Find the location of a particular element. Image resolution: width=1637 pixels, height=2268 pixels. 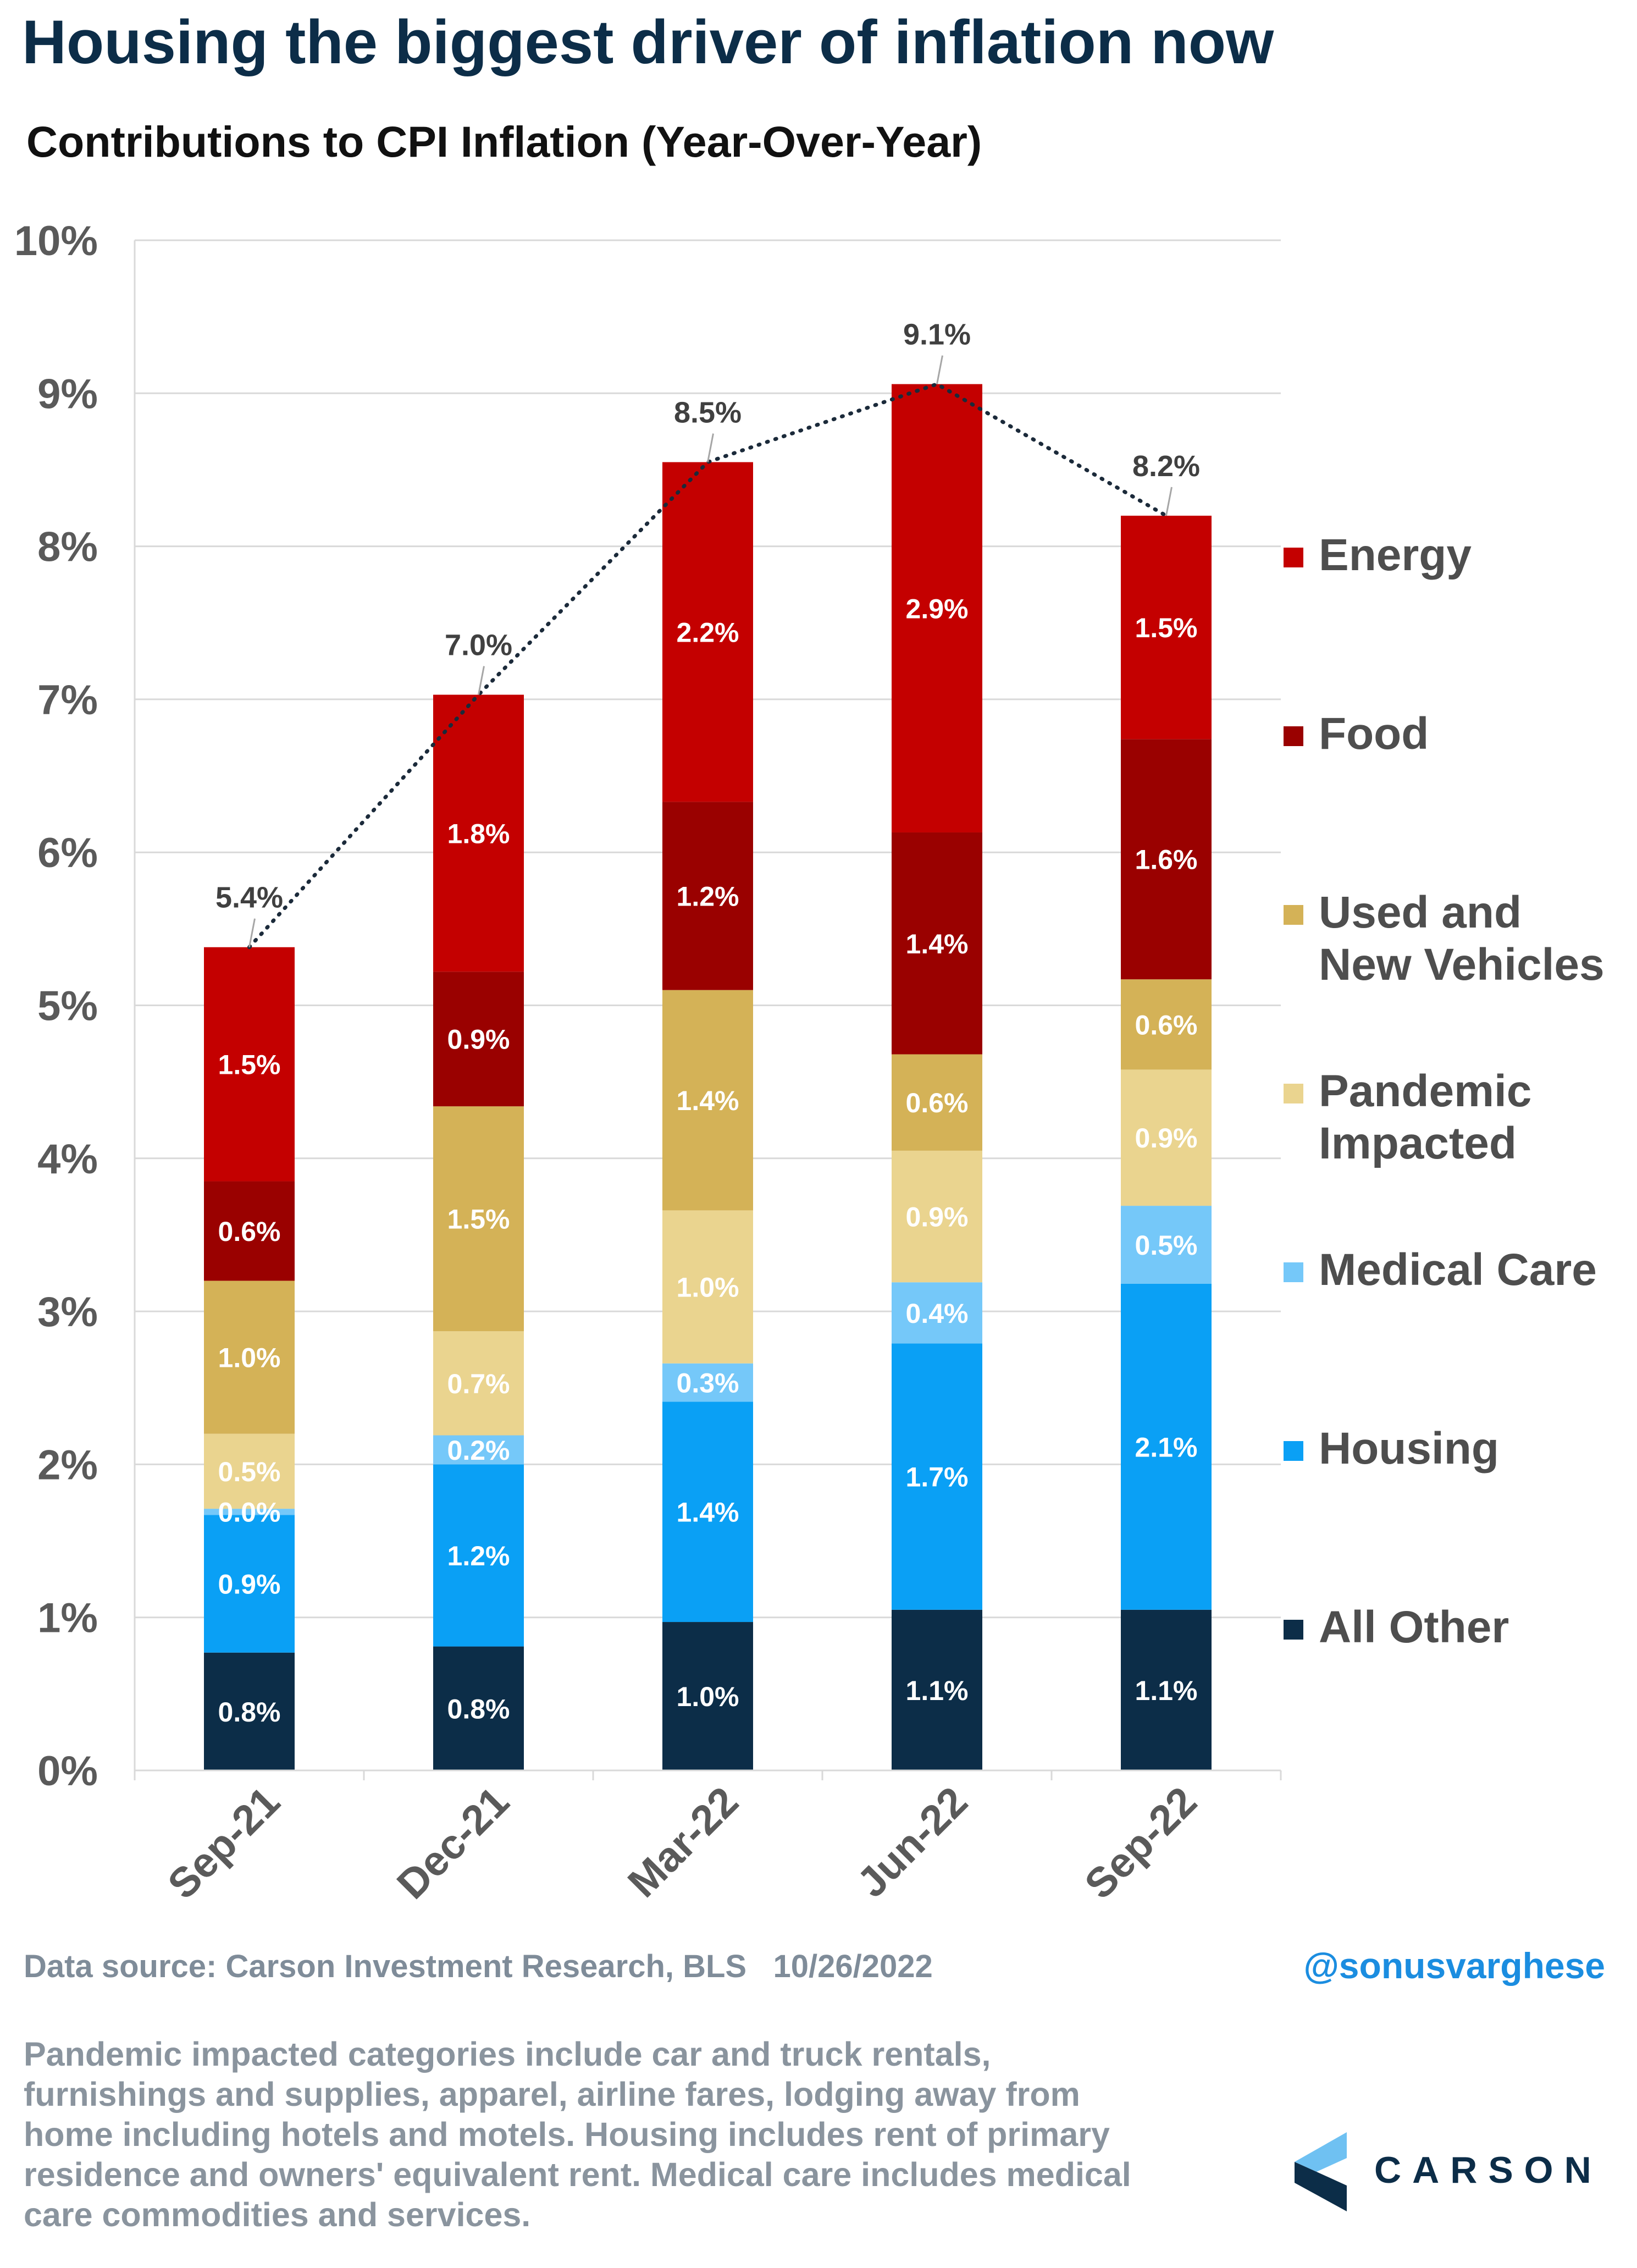

total-line is located at coordinates (710, 653).